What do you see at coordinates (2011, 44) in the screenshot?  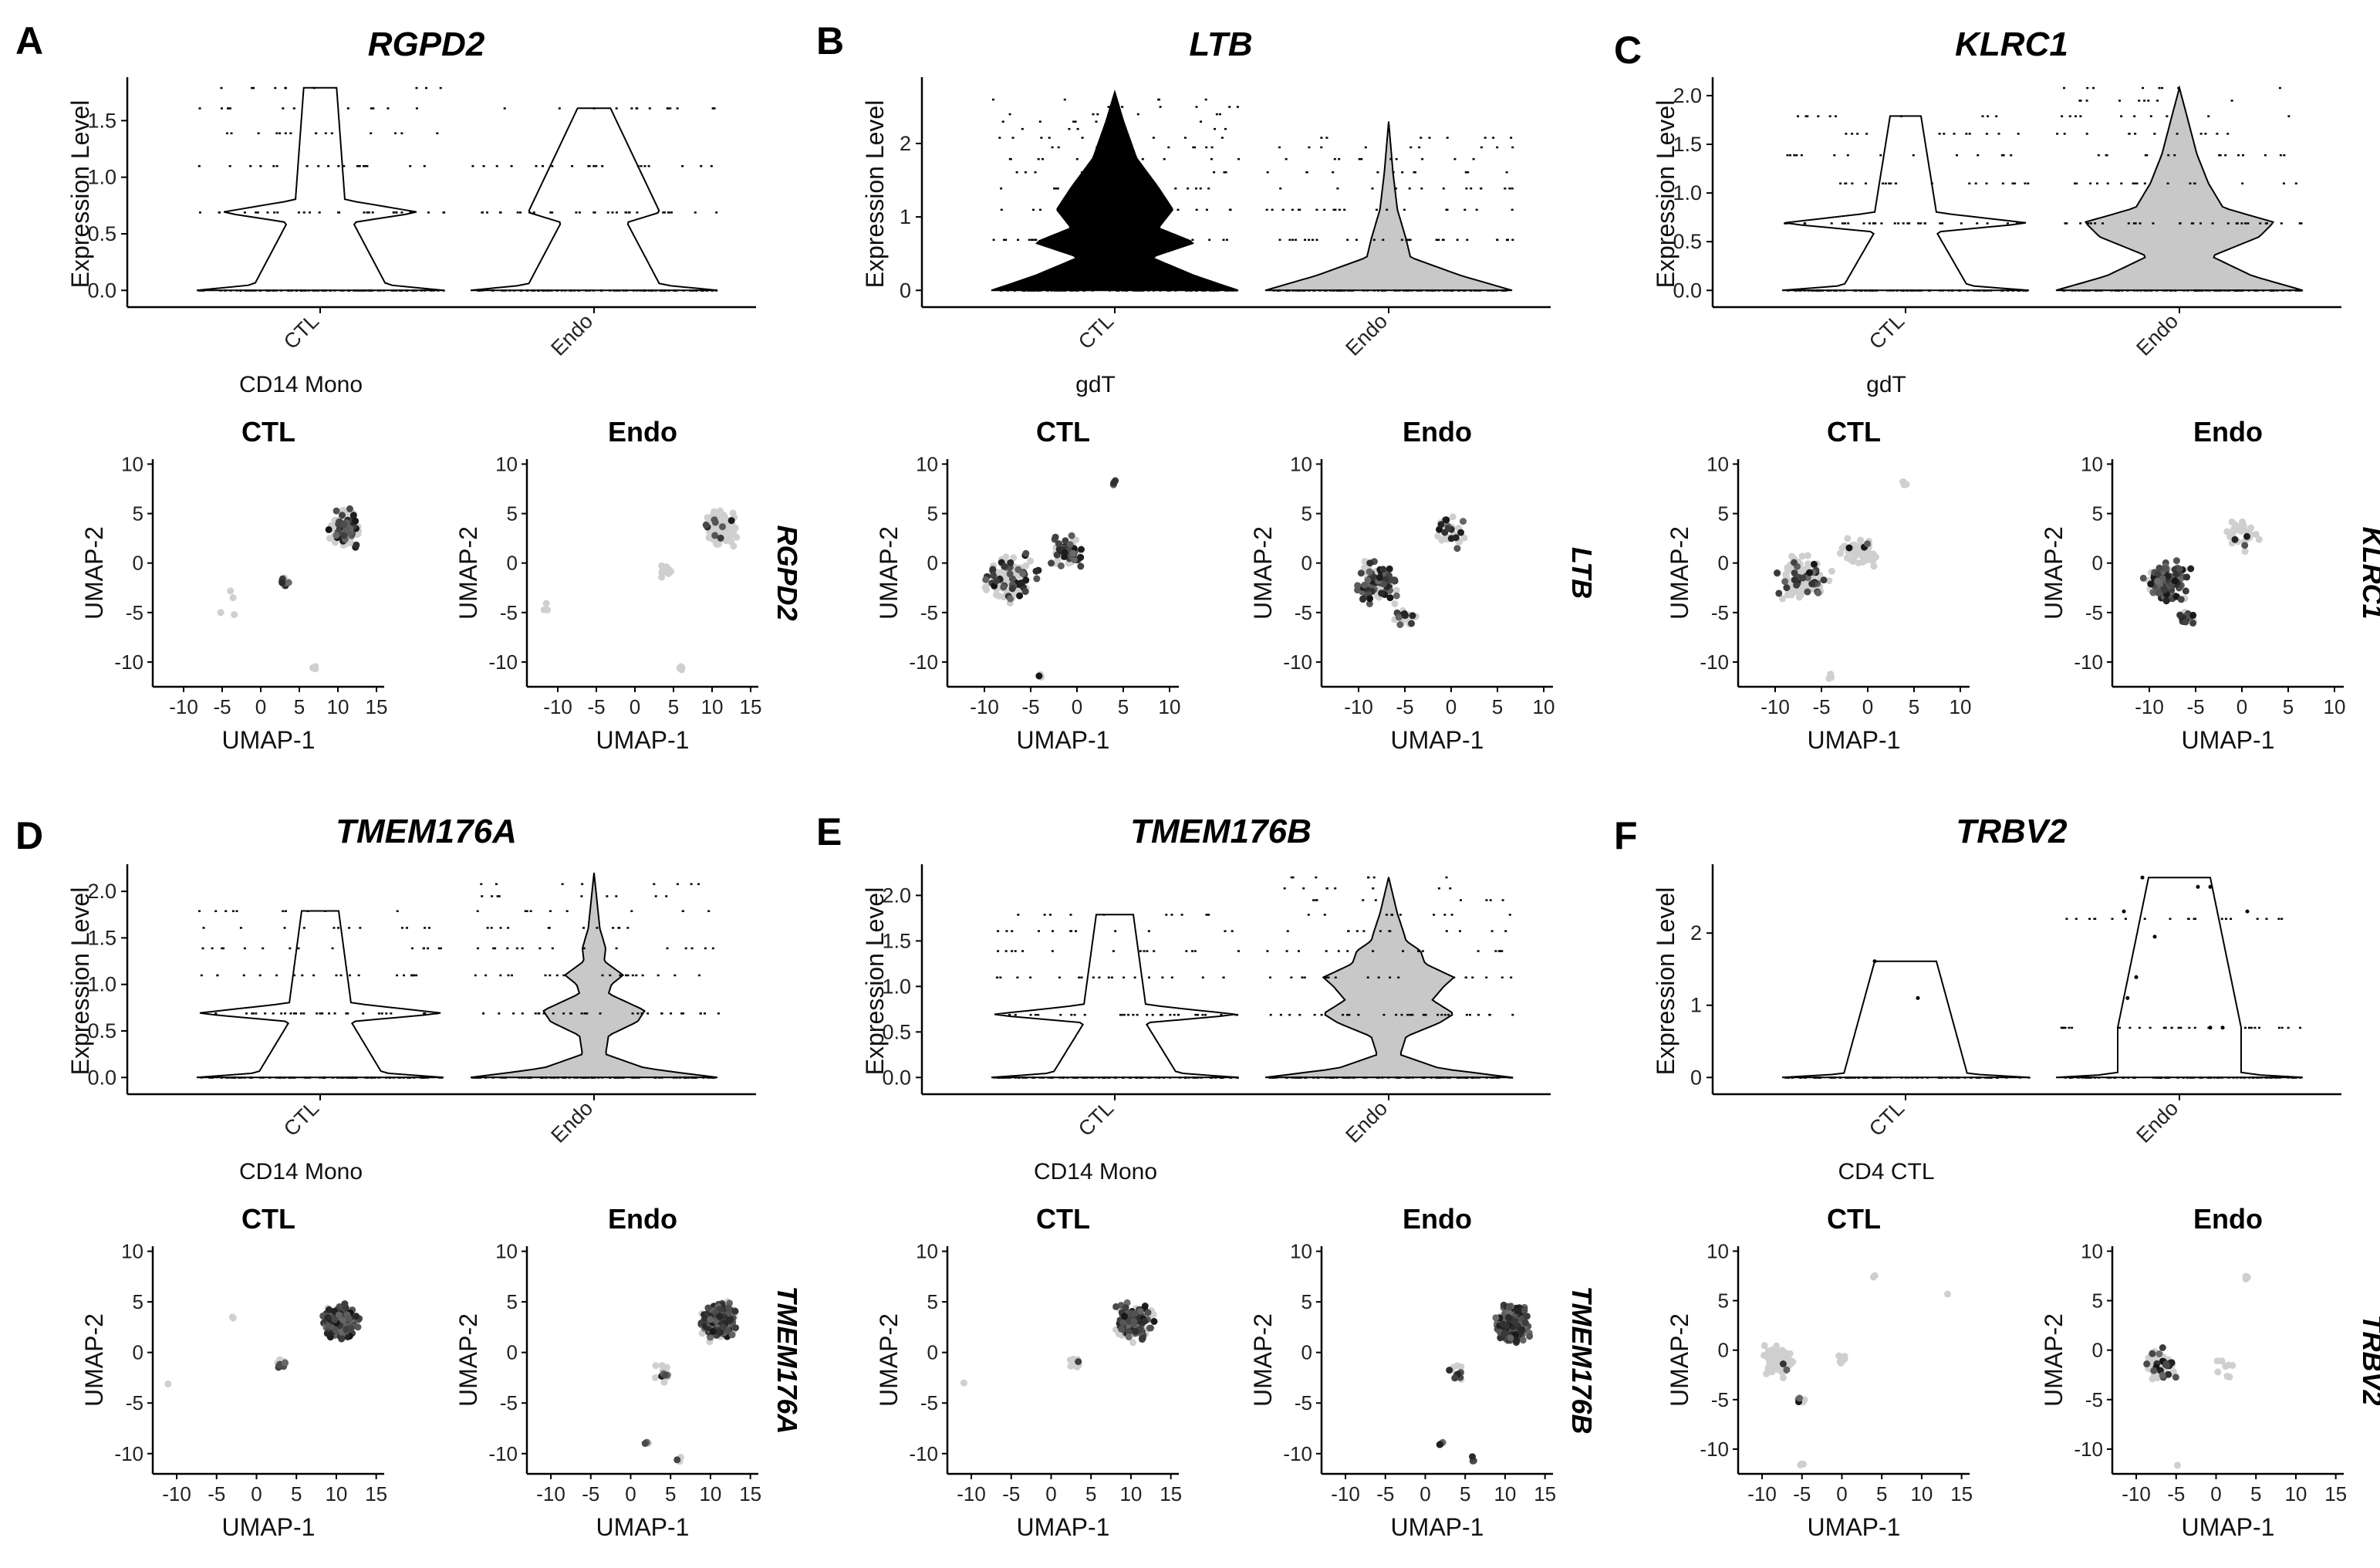 I see `gene-title: KLRC1` at bounding box center [2011, 44].